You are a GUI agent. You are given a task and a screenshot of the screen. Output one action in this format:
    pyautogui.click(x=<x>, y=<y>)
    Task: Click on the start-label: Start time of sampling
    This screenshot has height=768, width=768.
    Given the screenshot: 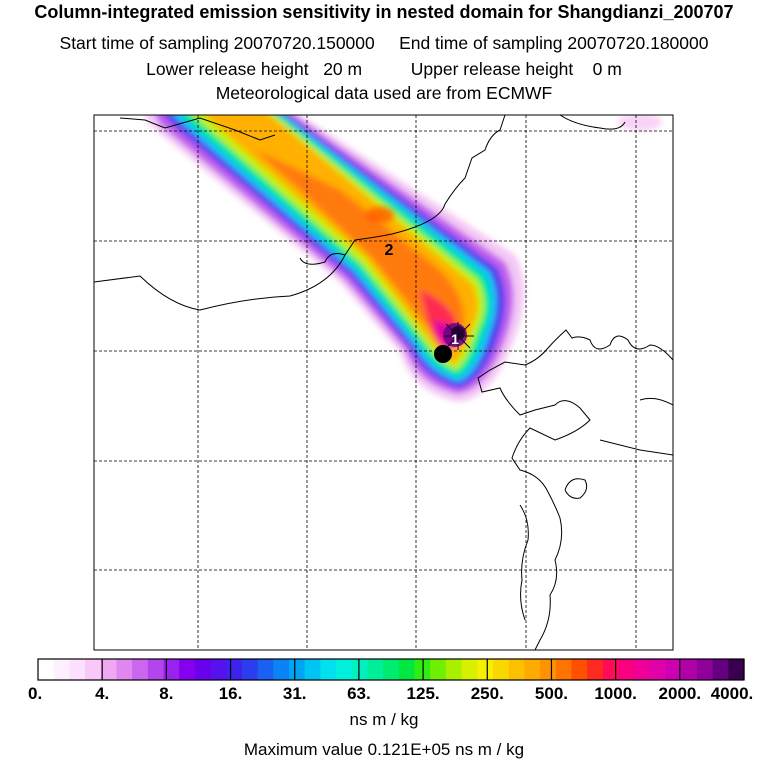 What is the action you would take?
    pyautogui.click(x=144, y=43)
    